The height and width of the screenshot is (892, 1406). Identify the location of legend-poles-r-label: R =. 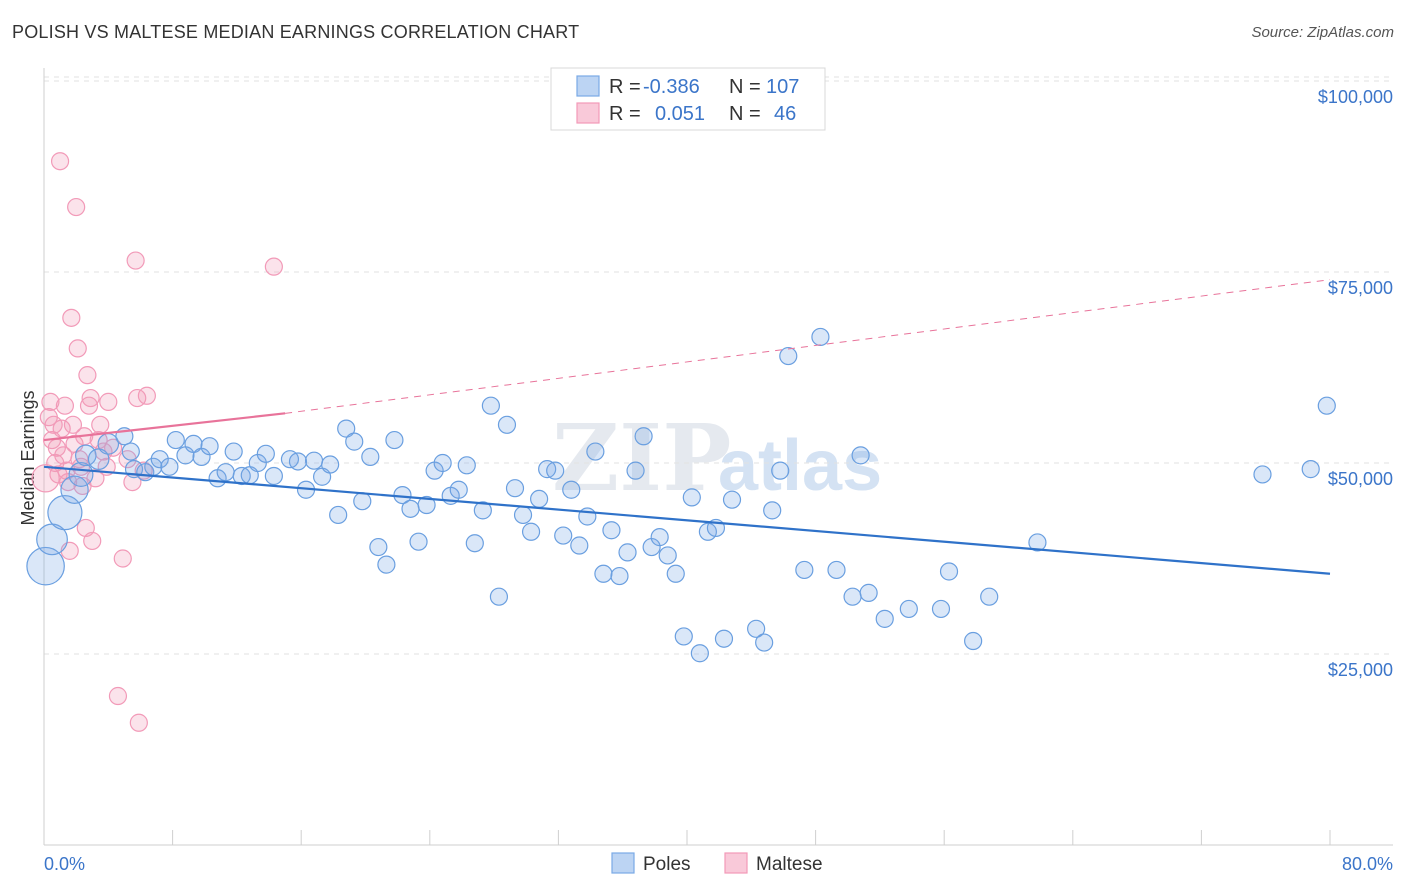
(625, 87).